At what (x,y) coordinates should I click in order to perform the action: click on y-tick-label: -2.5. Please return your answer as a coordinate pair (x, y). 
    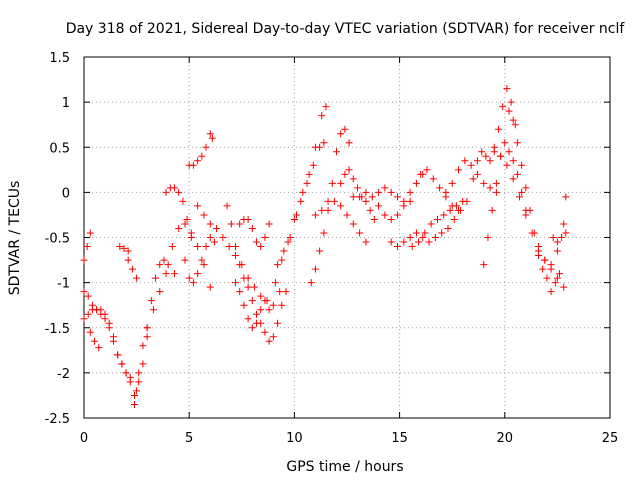
    Looking at the image, I should click on (57, 419).